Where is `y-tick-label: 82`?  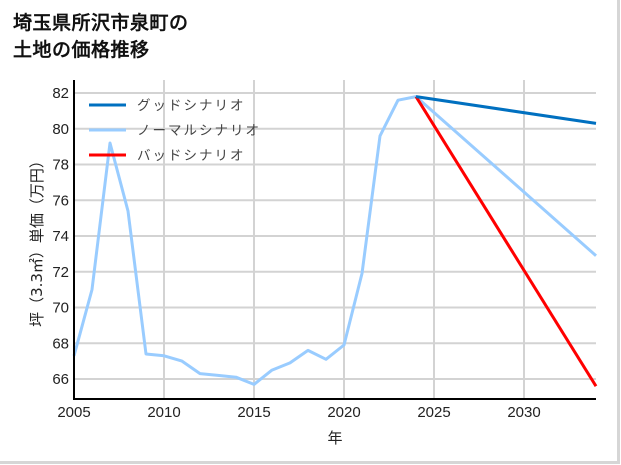 y-tick-label: 82 is located at coordinates (60, 93).